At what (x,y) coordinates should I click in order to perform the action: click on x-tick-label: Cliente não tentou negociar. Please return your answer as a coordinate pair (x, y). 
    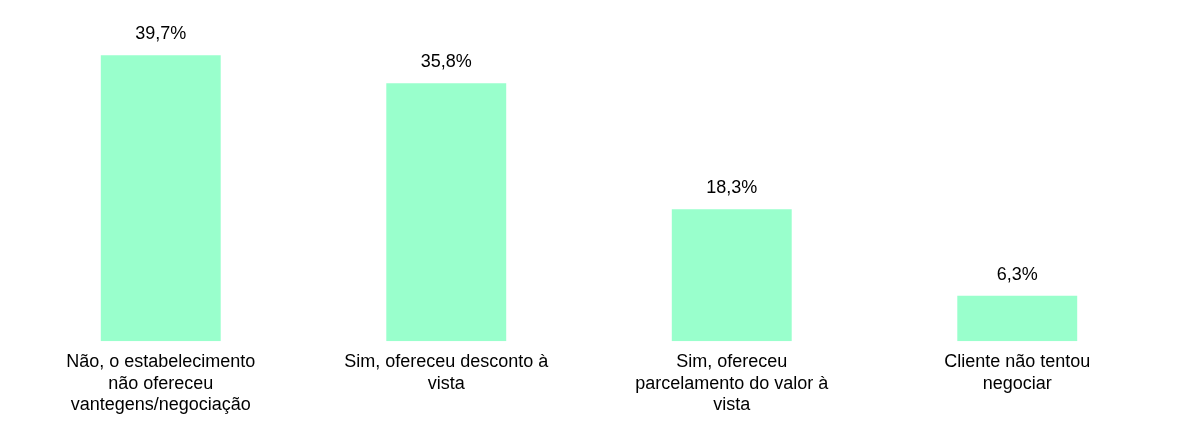
    Looking at the image, I should click on (1017, 371).